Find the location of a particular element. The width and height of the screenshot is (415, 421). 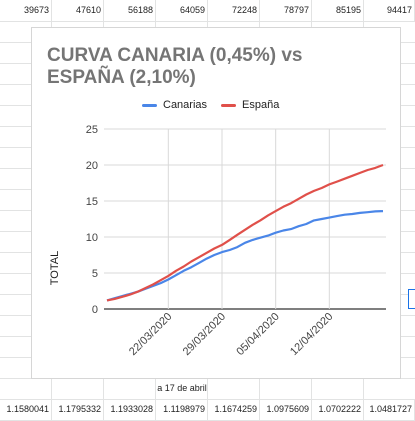

x-tick-label: 29/03/2020 is located at coordinates (204, 334).